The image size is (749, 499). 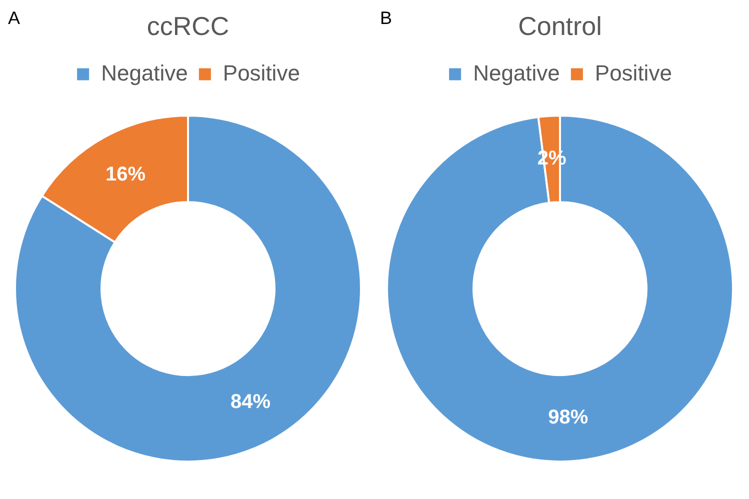 I want to click on data-label: 84%, so click(x=250, y=401).